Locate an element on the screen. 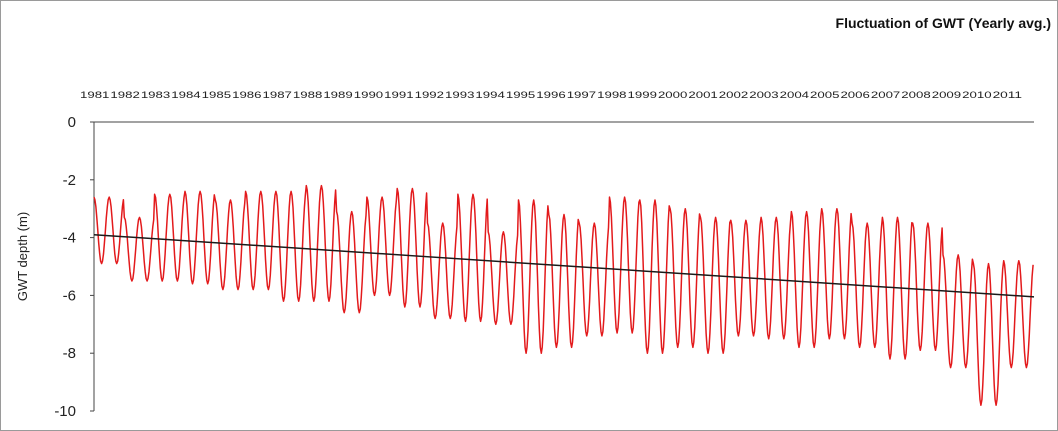 This screenshot has width=1058, height=431. x-tick-label: 1994 is located at coordinates (489, 95).